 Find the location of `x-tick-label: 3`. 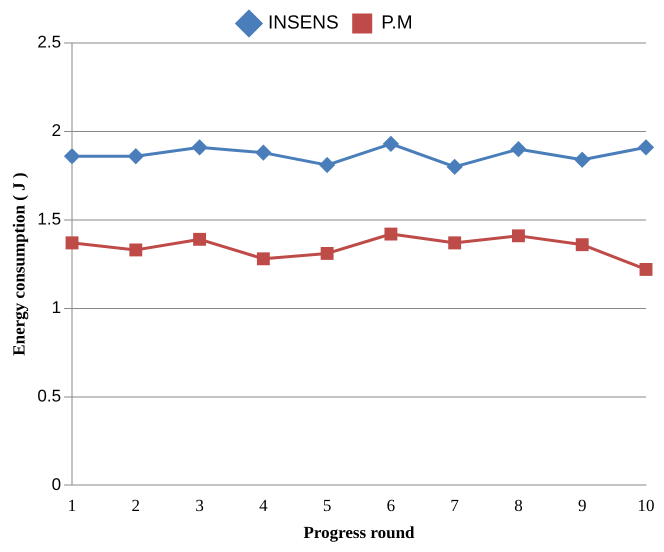

x-tick-label: 3 is located at coordinates (199, 505).